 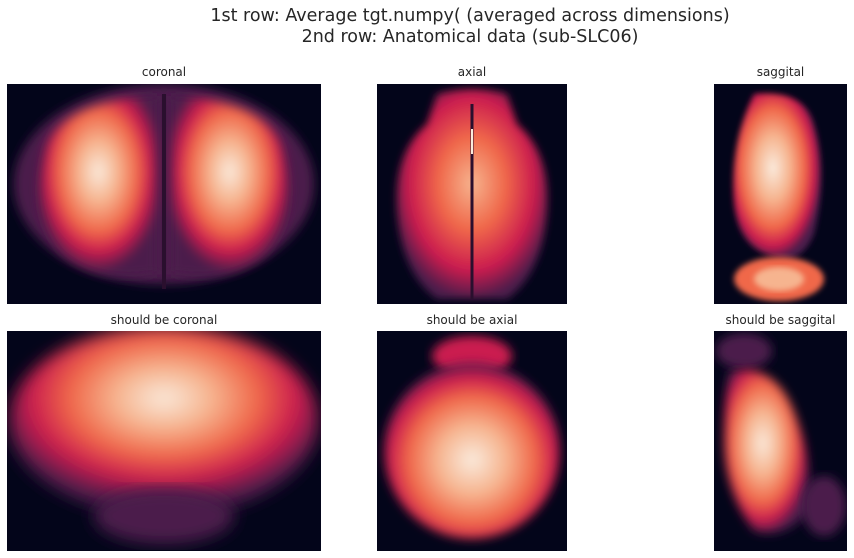 I want to click on anatomical-image-axial, so click(x=472, y=441).